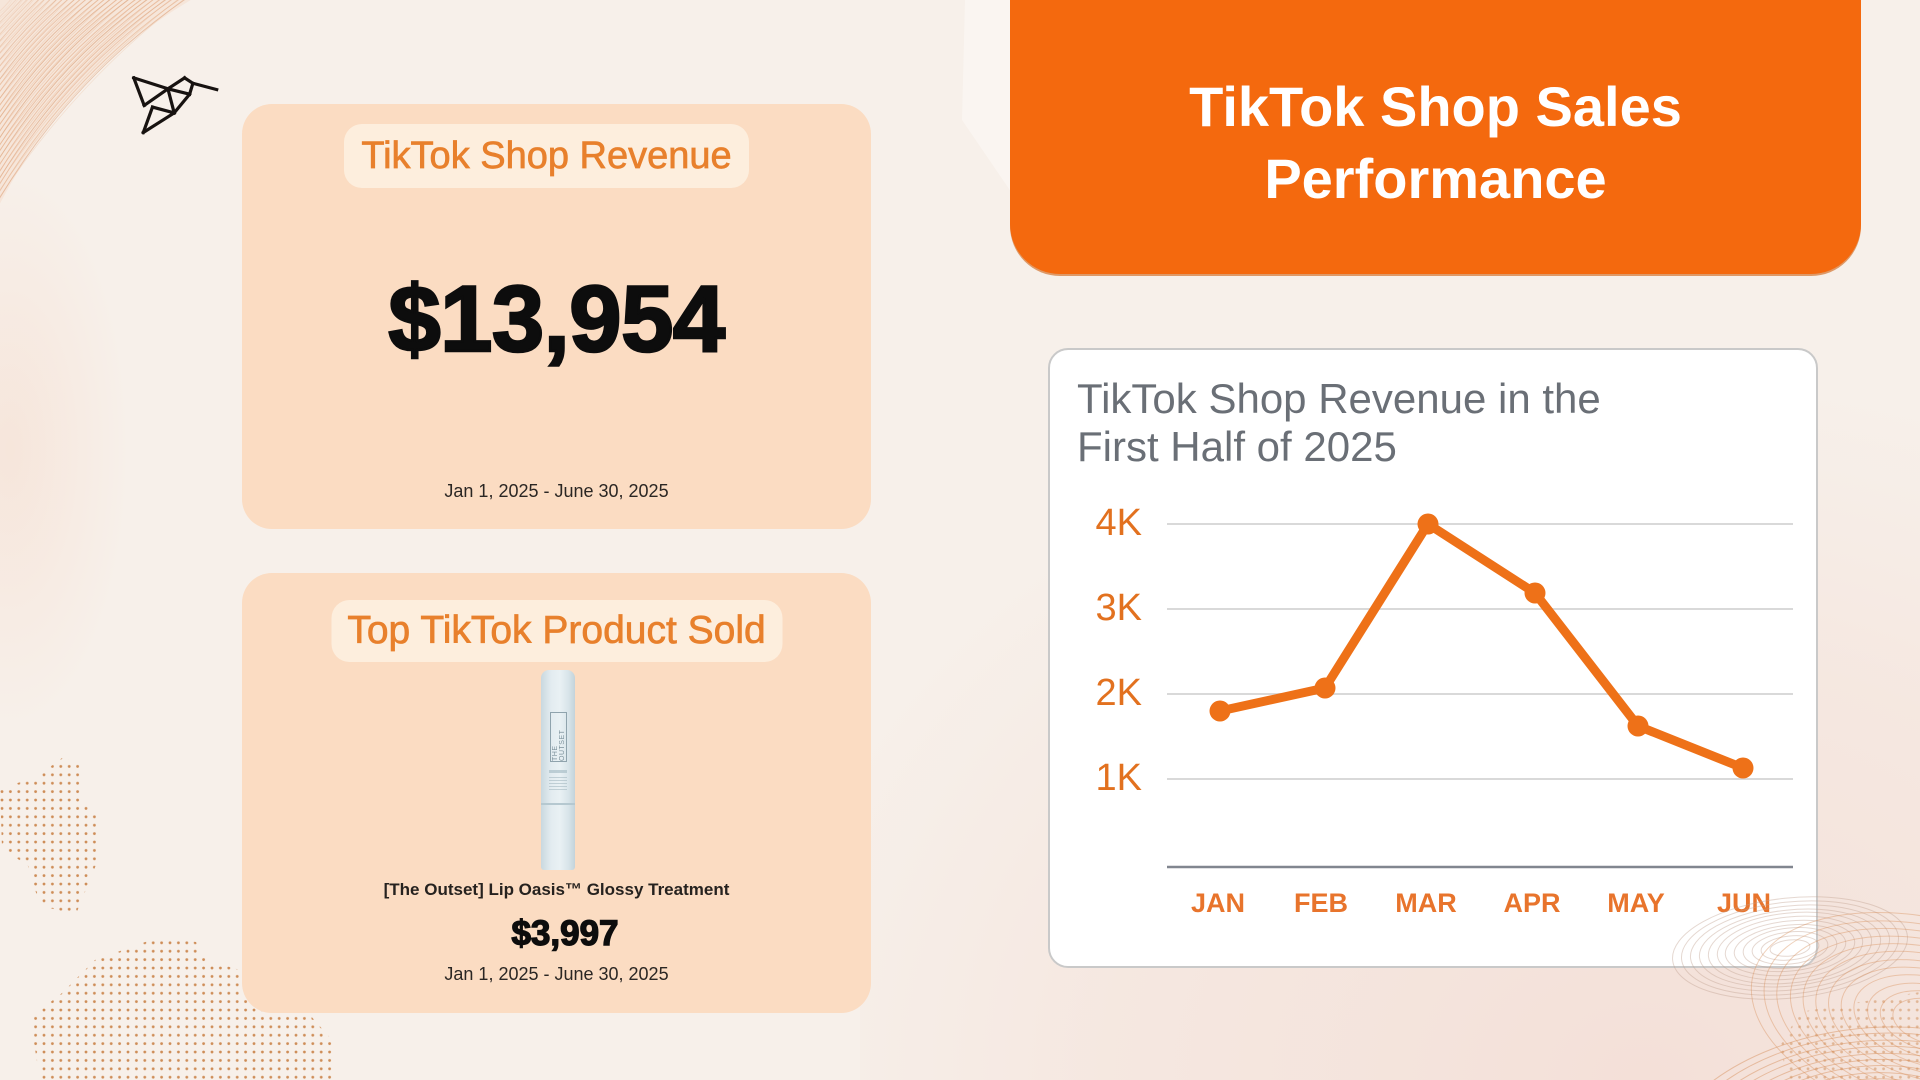 The height and width of the screenshot is (1080, 1920). I want to click on svg-text: JAN, so click(1218, 903).